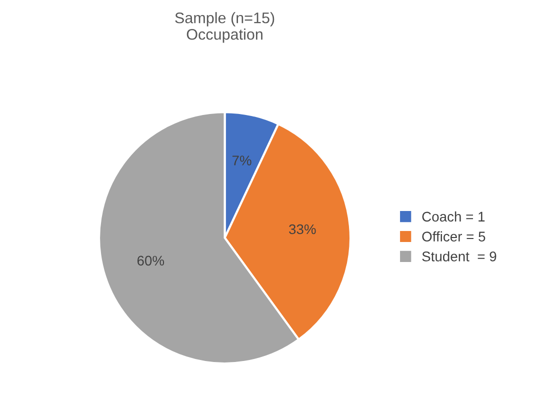 The height and width of the screenshot is (403, 555). Describe the element at coordinates (224, 27) in the screenshot. I see `chart-title: Sample (n=15) Occupation` at that location.